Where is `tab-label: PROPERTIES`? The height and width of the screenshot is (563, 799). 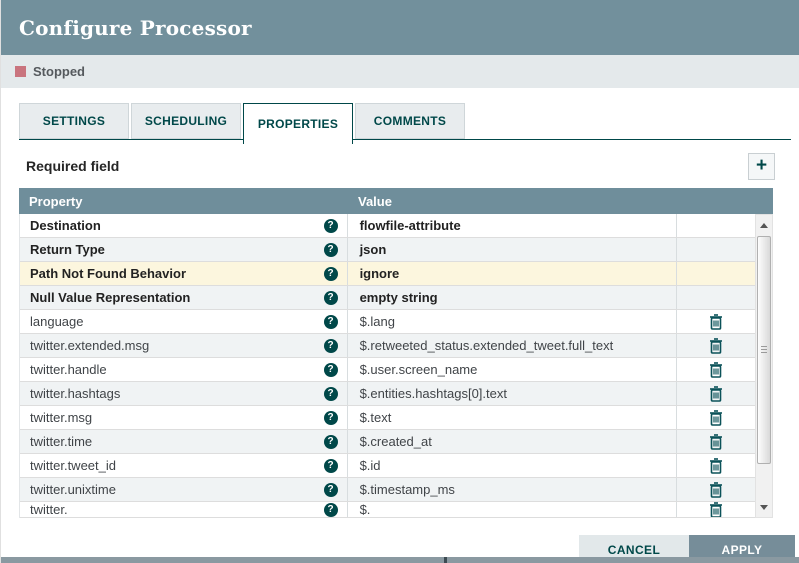 tab-label: PROPERTIES is located at coordinates (298, 124).